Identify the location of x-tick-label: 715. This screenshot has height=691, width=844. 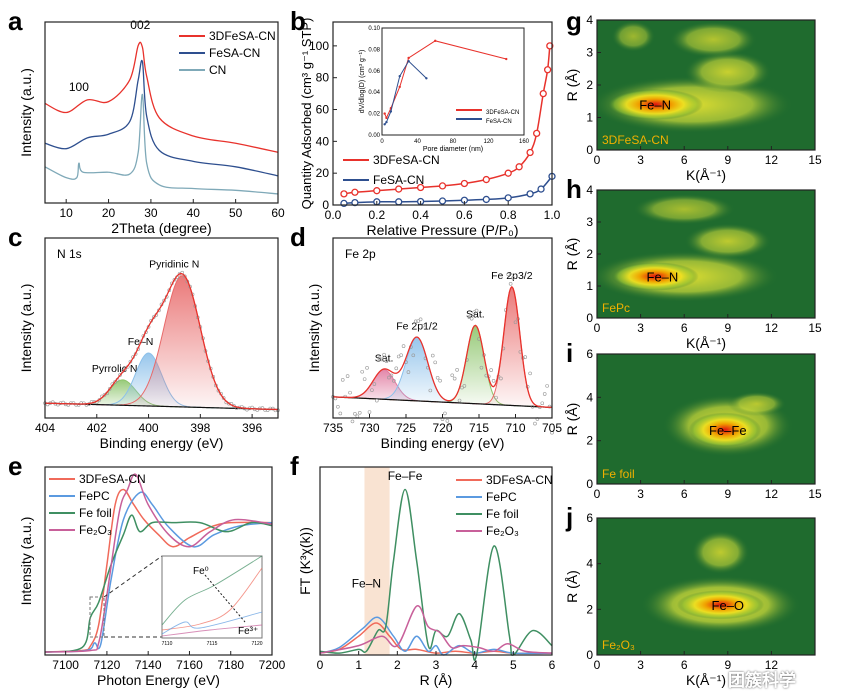
(479, 428).